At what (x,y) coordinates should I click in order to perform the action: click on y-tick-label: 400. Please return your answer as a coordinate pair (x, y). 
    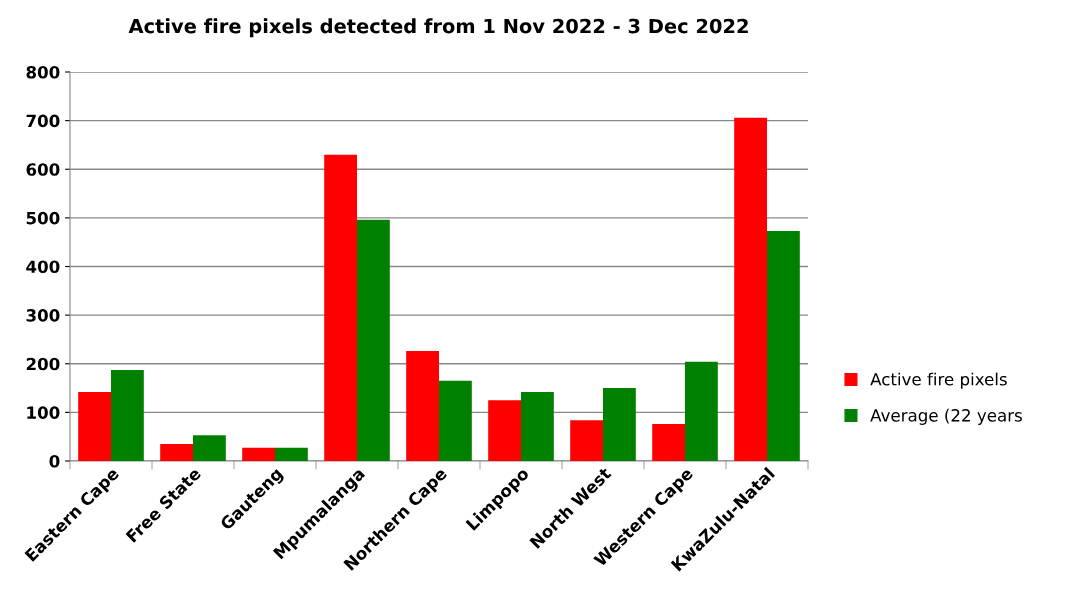
    Looking at the image, I should click on (43, 267).